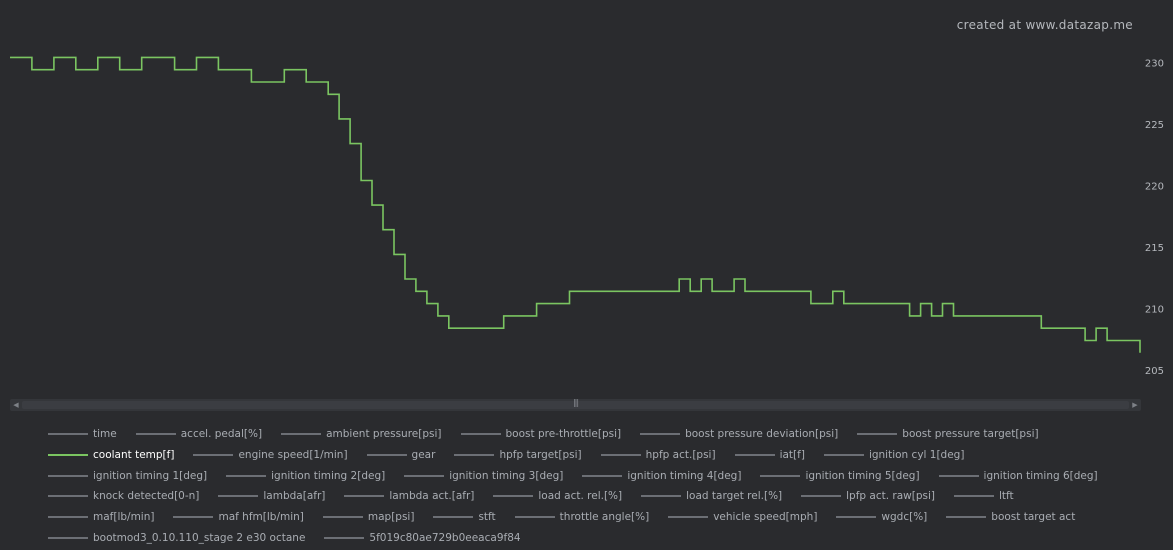  I want to click on y-tick-label: 220, so click(1154, 186).